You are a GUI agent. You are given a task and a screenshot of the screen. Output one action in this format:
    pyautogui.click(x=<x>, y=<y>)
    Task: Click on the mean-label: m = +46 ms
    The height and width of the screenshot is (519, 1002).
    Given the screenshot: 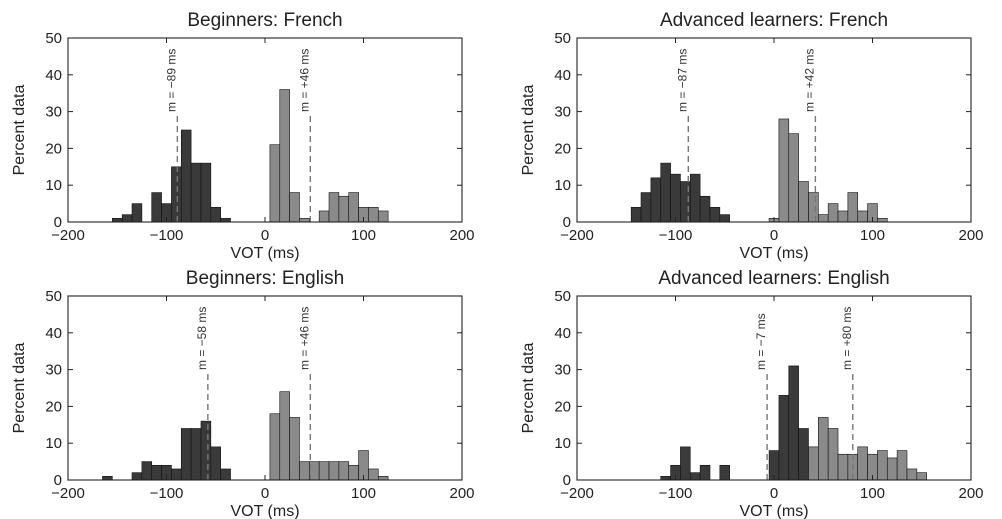 What is the action you would take?
    pyautogui.click(x=304, y=338)
    